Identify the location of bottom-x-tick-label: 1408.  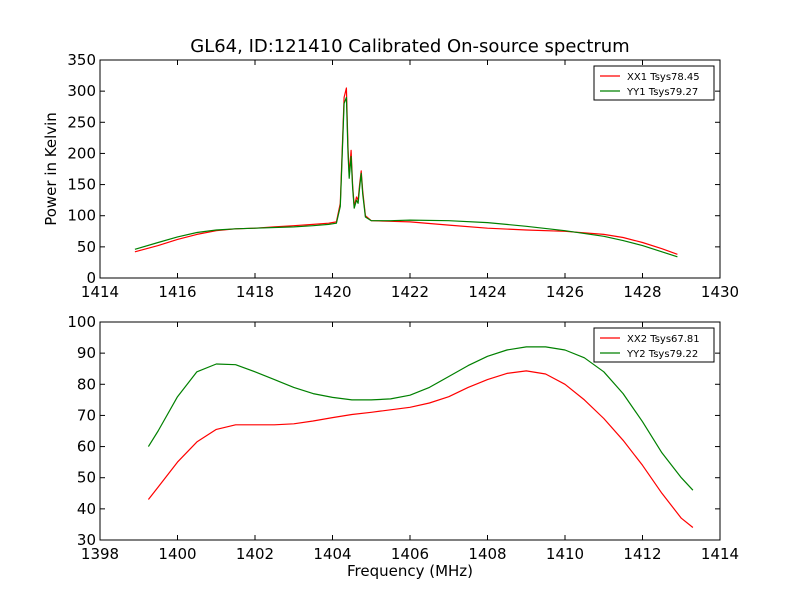
(487, 554).